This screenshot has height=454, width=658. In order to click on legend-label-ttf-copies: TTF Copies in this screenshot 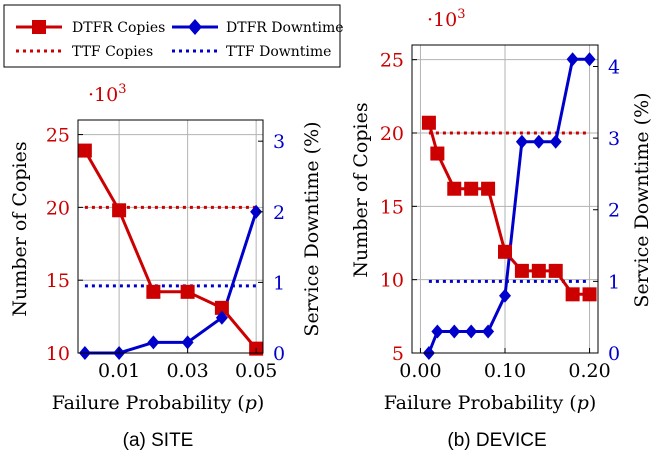, I will do `click(112, 52)`.